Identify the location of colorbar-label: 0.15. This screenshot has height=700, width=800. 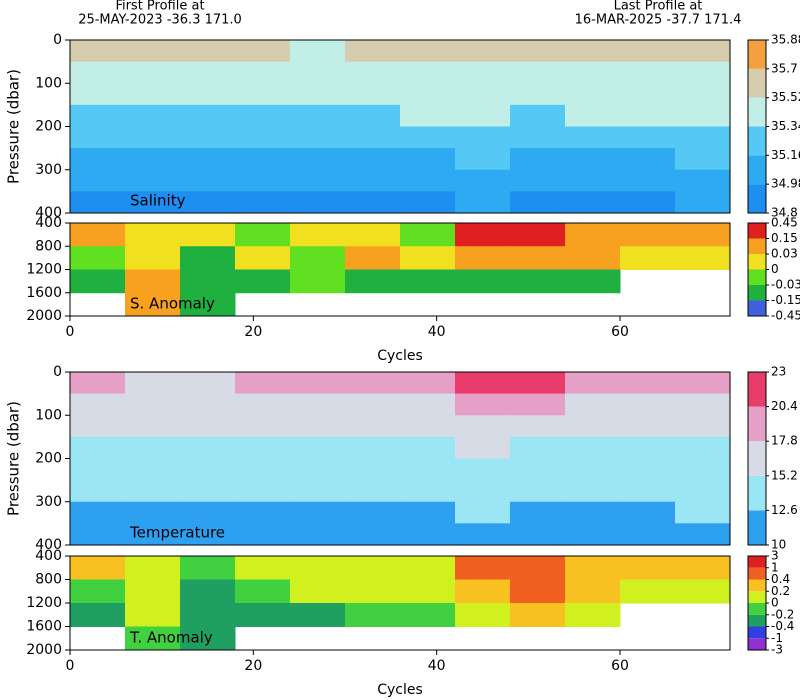
(784, 238).